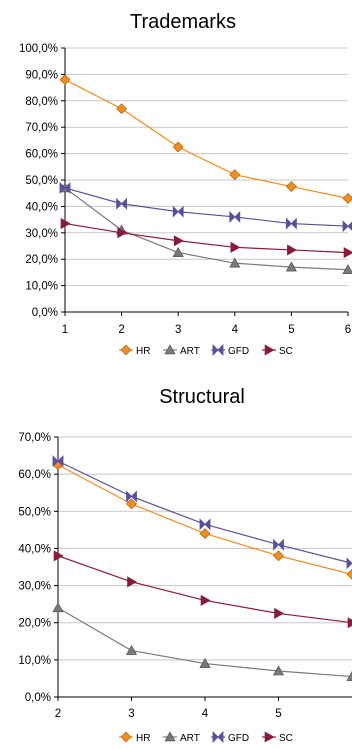  Describe the element at coordinates (206, 350) in the screenshot. I see `legend: HR ART GFD SC` at that location.